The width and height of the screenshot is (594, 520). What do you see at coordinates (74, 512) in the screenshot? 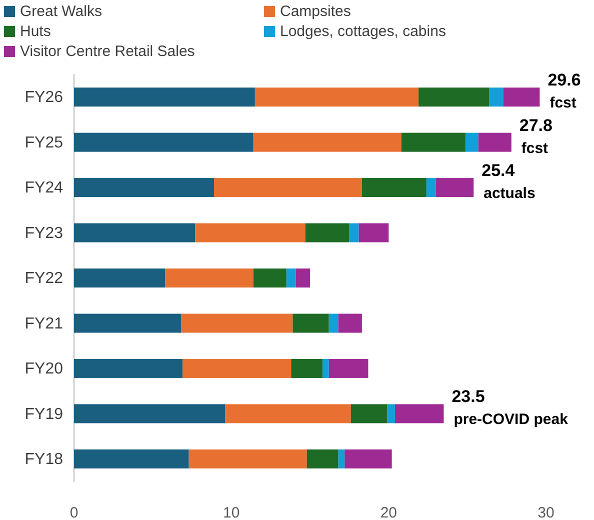
I see `x-tick-label: 0` at bounding box center [74, 512].